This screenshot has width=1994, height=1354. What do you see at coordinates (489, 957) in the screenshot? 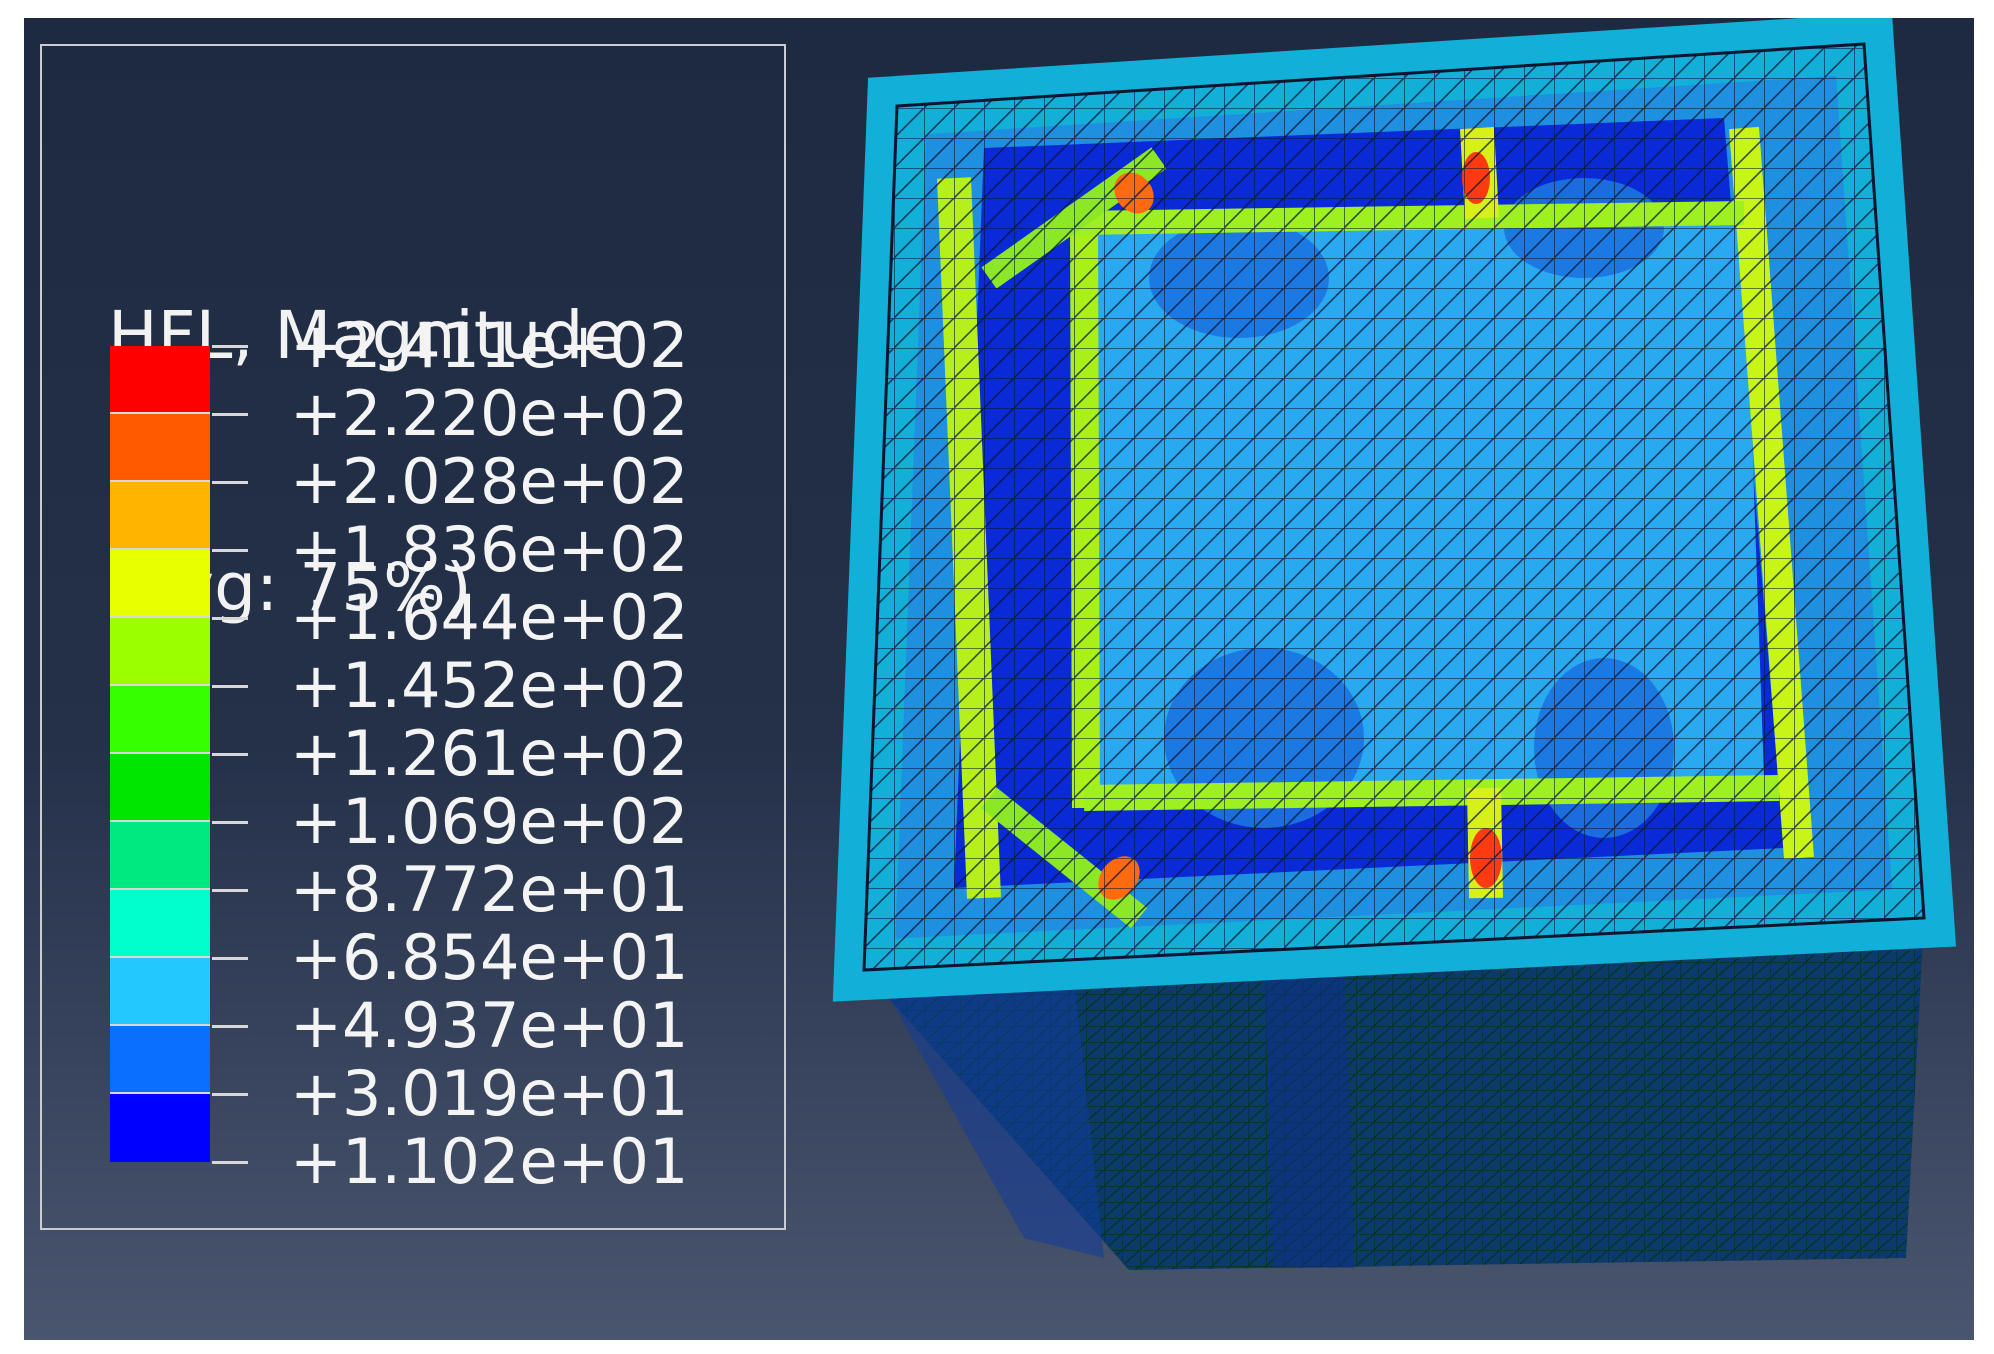
I see `legend-tick-label: +6.854e+01` at bounding box center [489, 957].